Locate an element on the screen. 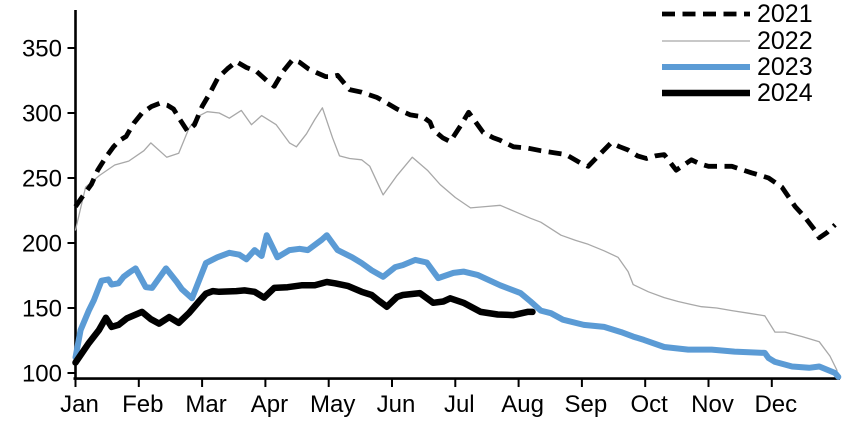 The width and height of the screenshot is (852, 430). y-tick-label: 150 is located at coordinates (42, 309).